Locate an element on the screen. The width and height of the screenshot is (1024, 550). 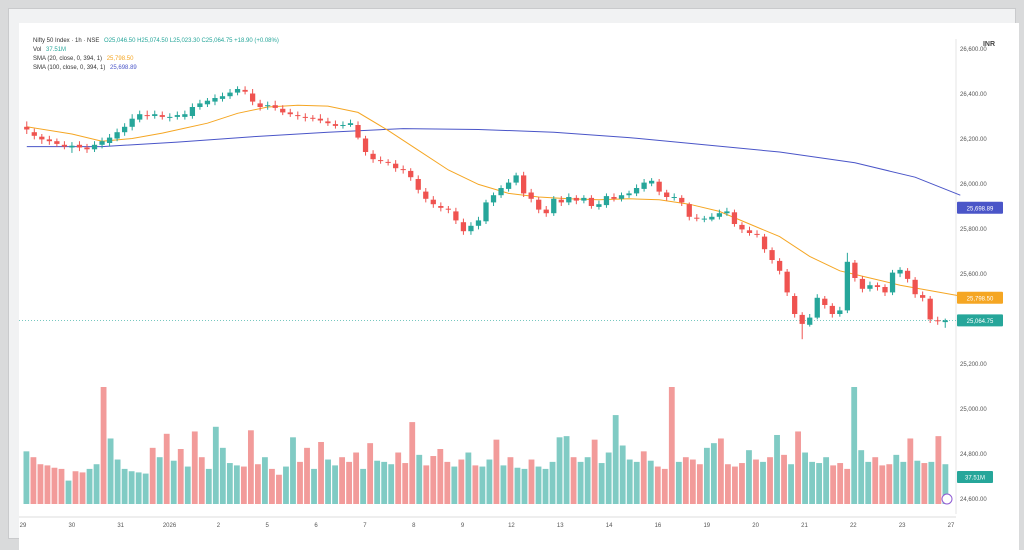
x-tick-label: 19 is located at coordinates (706, 526).